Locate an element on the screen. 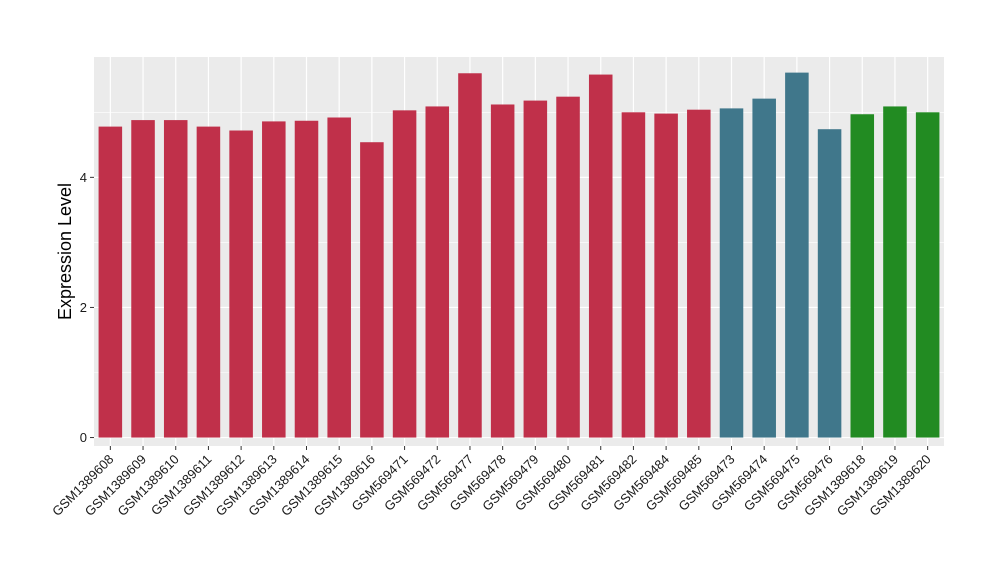 The height and width of the screenshot is (580, 1000). y-tick-label: 4 is located at coordinates (83, 177).